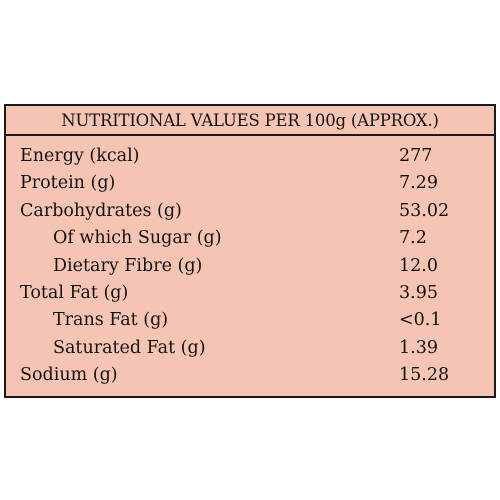  What do you see at coordinates (137, 238) in the screenshot?
I see `nutrient-label: Of which Sugar (g)` at bounding box center [137, 238].